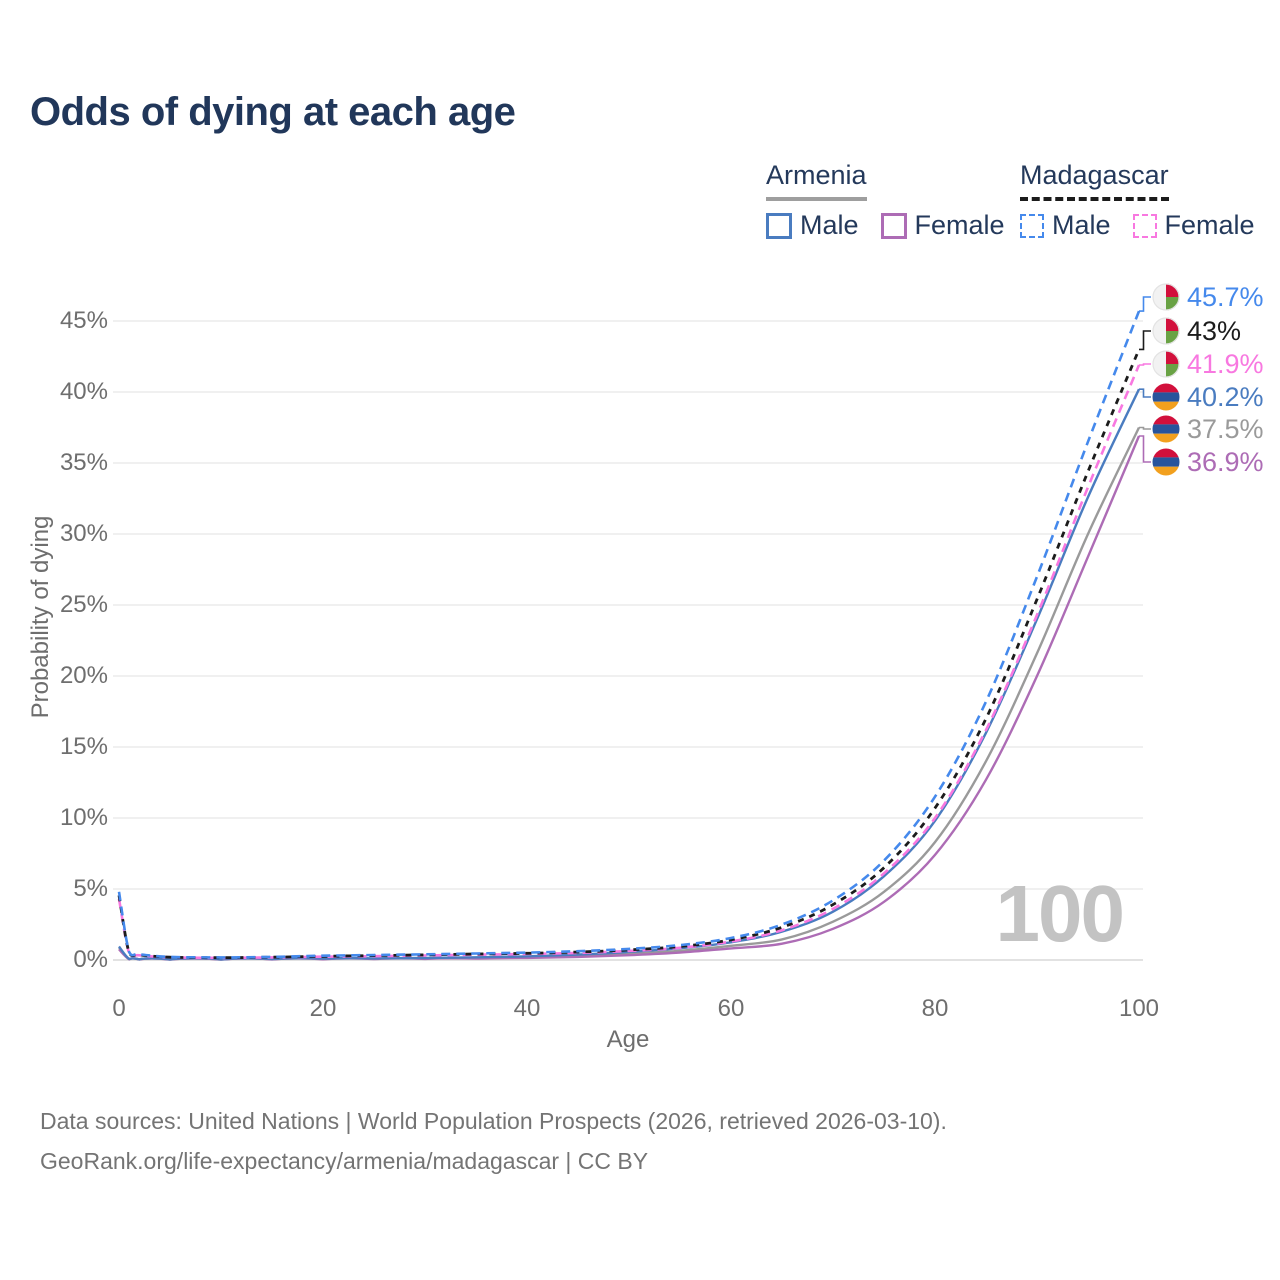 This screenshot has height=1280, width=1280. What do you see at coordinates (83, 320) in the screenshot?
I see `y-tick-label-45: 45%` at bounding box center [83, 320].